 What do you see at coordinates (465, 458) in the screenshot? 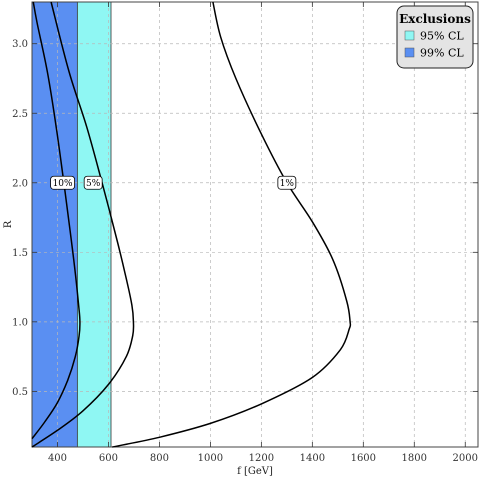
I see `x-tick-label: 2000` at bounding box center [465, 458].